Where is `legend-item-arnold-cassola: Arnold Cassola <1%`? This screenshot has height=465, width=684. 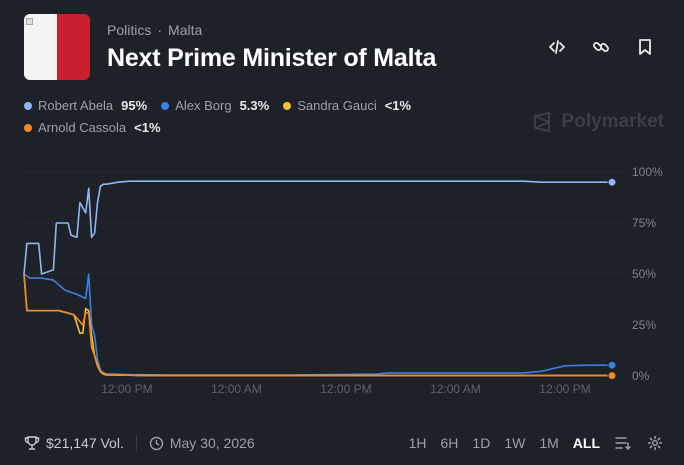
legend-item-arnold-cassola: Arnold Cassola <1% is located at coordinates (92, 127).